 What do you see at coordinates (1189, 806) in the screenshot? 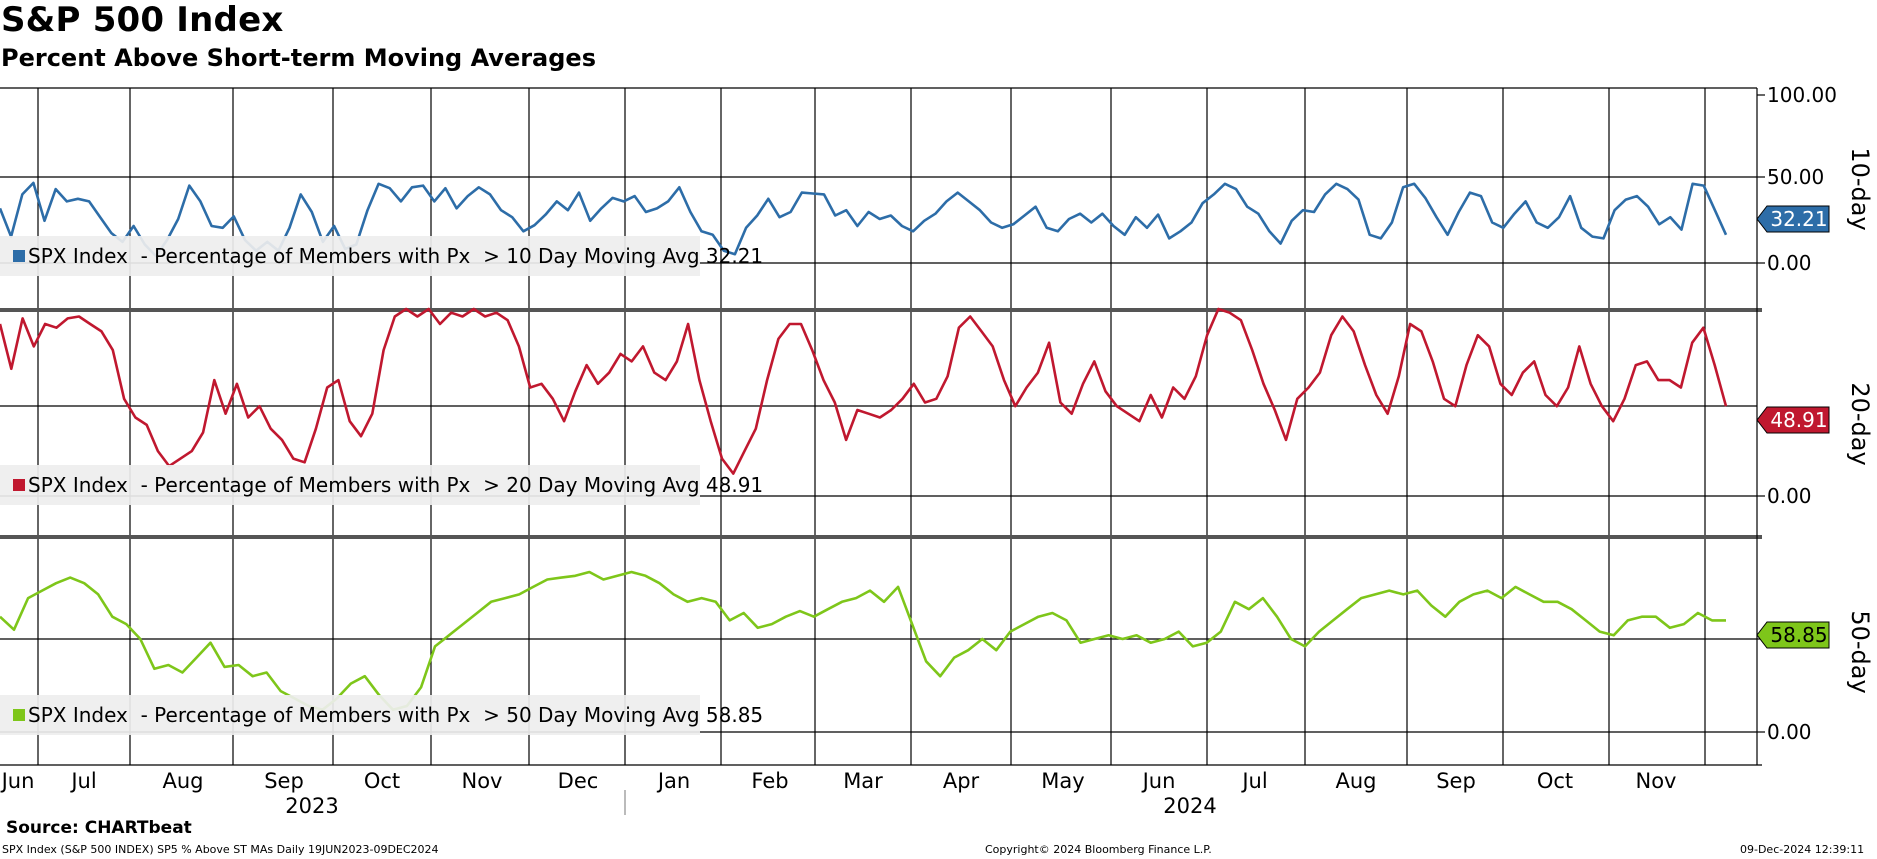
I see `x-year-label: 2024` at bounding box center [1189, 806].